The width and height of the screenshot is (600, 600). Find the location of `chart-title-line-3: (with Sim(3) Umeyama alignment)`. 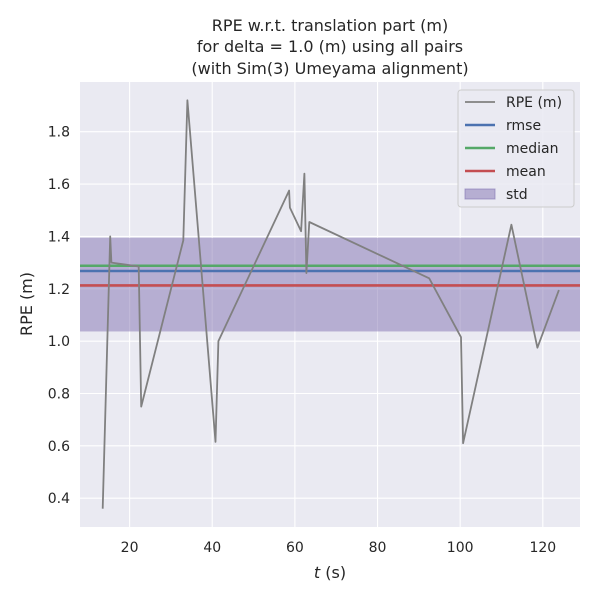

chart-title-line-3: (with Sim(3) Umeyama alignment) is located at coordinates (329, 68).